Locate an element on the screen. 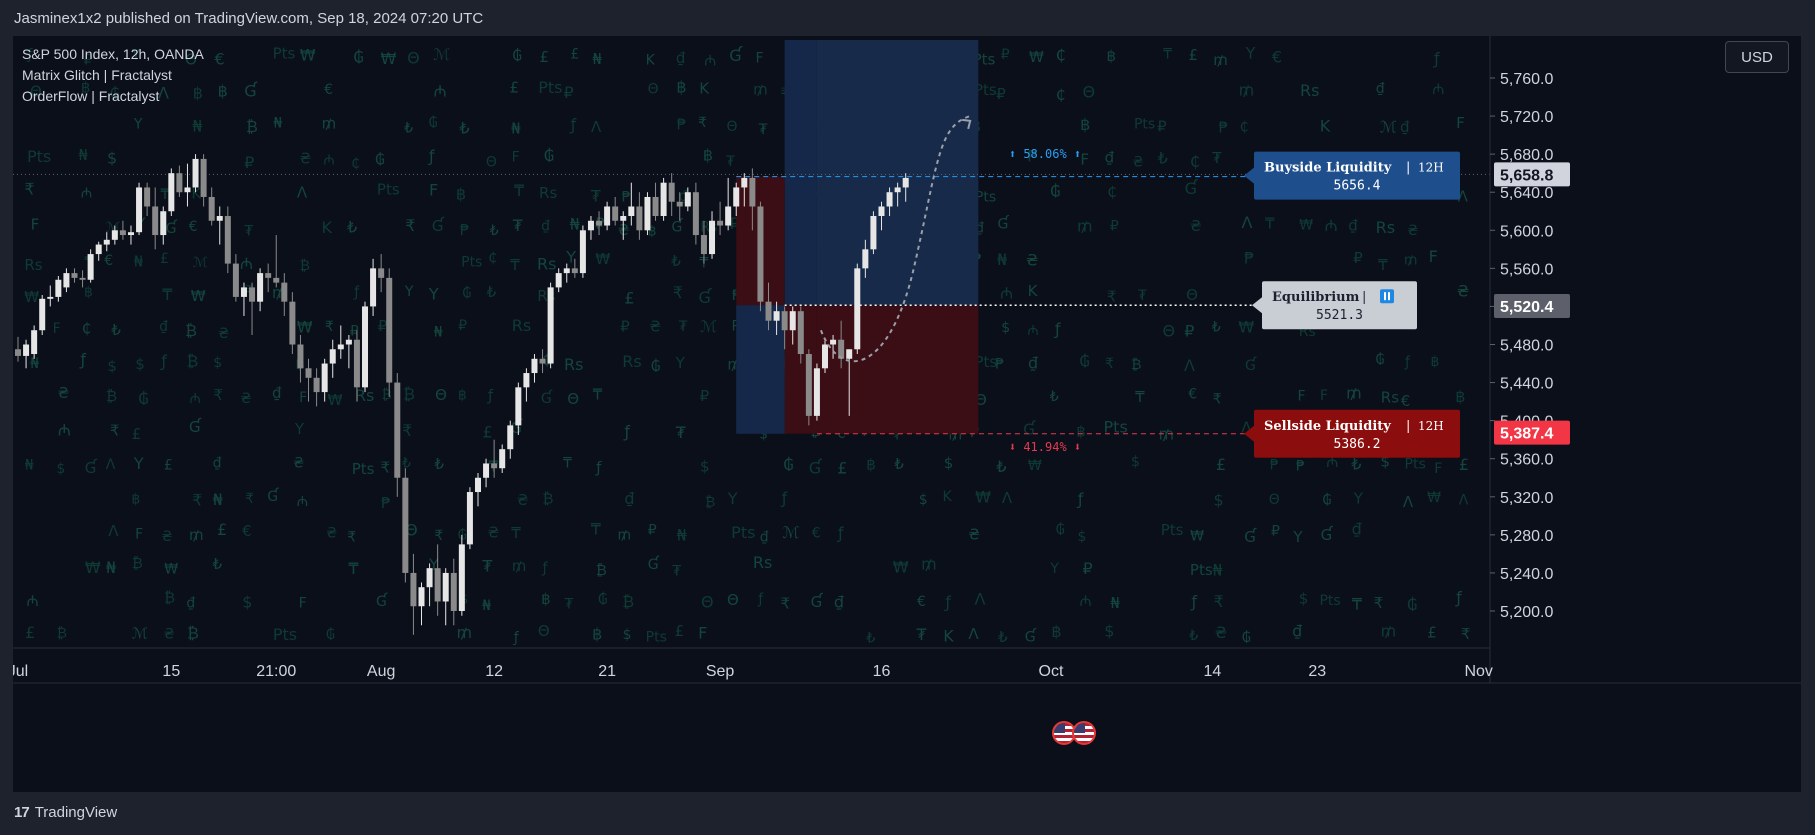 The height and width of the screenshot is (835, 1815). tradingview-brand: 17 TradingView is located at coordinates (65, 812).